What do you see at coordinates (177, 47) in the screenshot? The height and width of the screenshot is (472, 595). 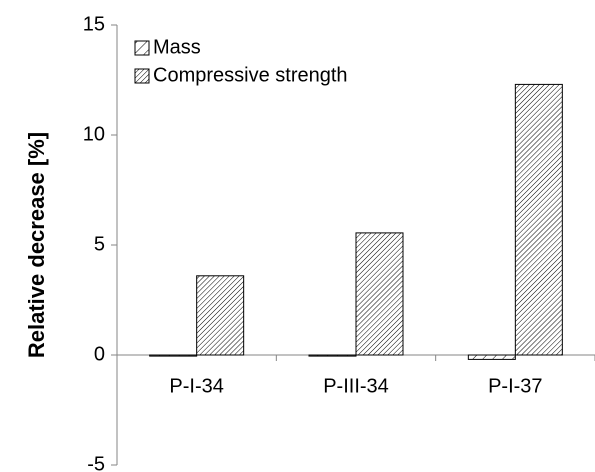 I see `legend-label: Mass` at bounding box center [177, 47].